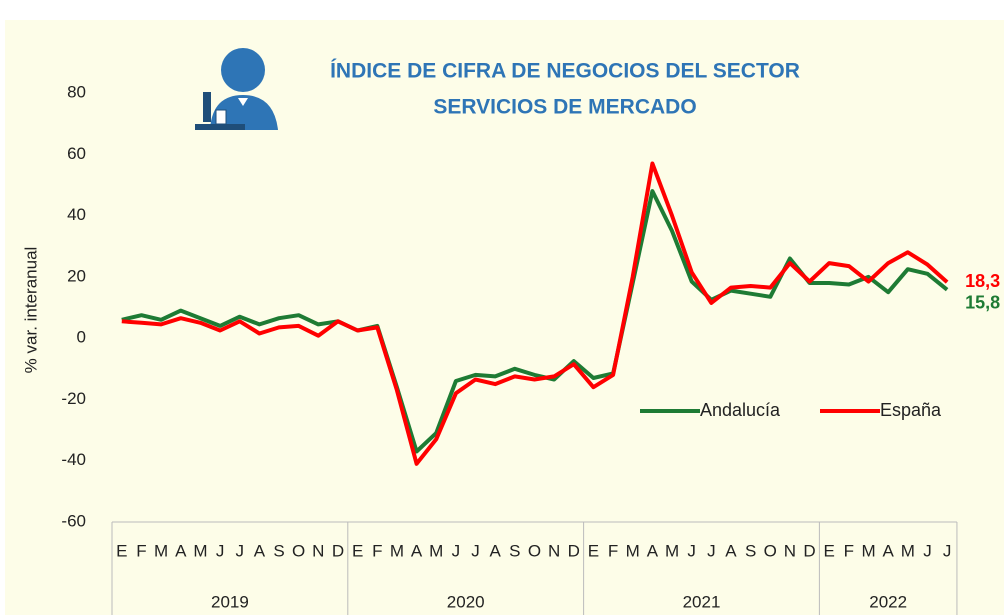  What do you see at coordinates (740, 410) in the screenshot?
I see `legend-label: Andalucía` at bounding box center [740, 410].